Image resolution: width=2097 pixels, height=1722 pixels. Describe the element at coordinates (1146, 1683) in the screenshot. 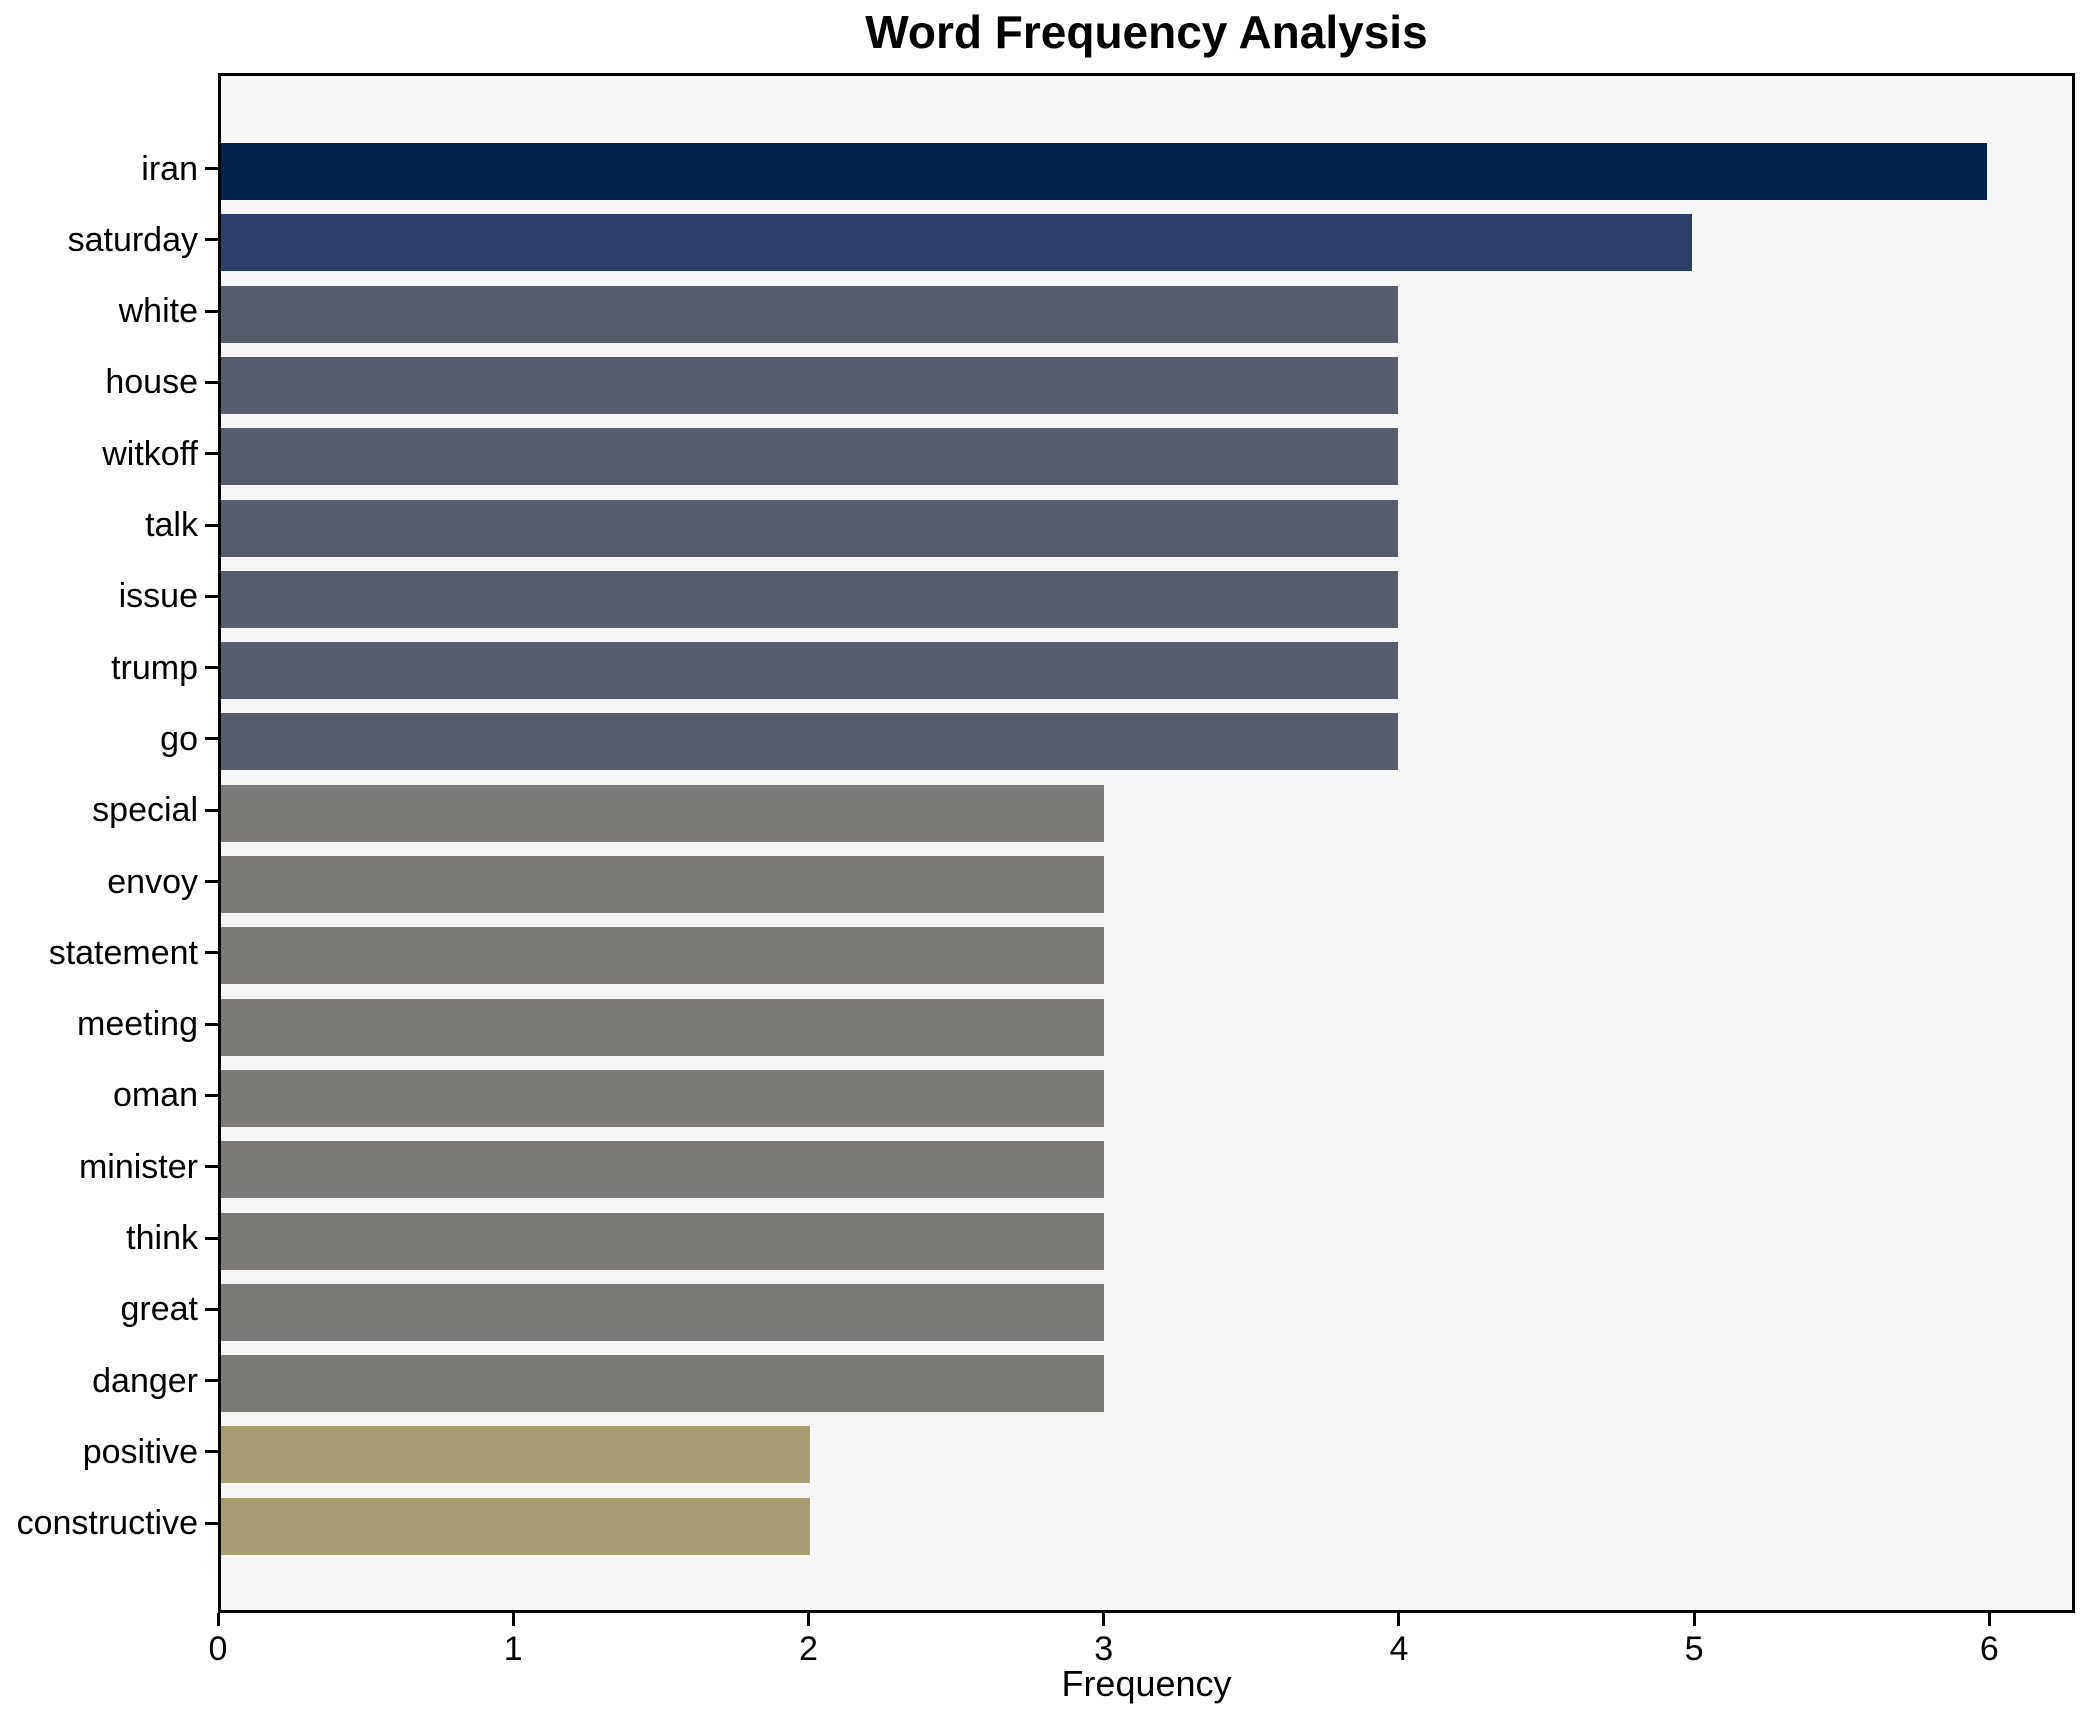

I see `x-axis-label: Frequency` at that location.